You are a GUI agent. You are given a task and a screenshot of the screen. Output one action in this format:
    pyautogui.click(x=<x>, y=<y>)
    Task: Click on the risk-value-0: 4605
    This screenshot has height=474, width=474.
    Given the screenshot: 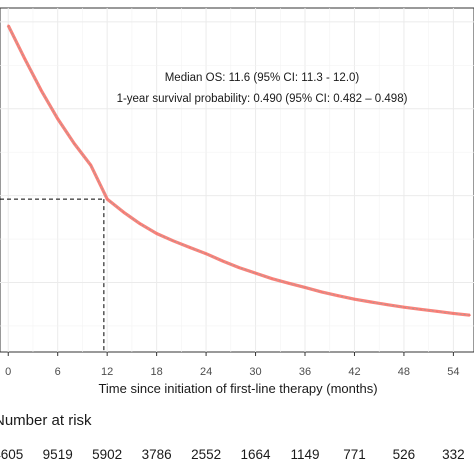 What is the action you would take?
    pyautogui.click(x=11, y=454)
    